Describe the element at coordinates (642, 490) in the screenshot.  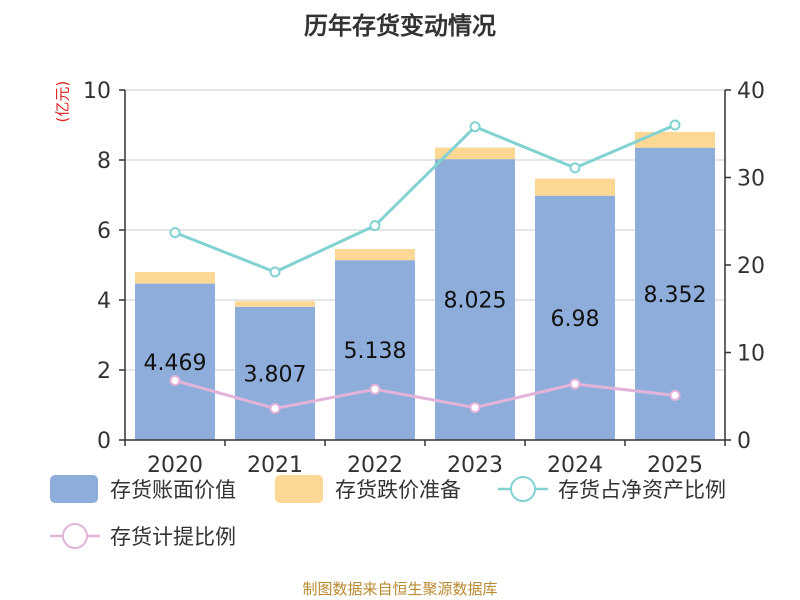
I see `legend-net-asset-ratio-label: 存货占净资产比例` at that location.